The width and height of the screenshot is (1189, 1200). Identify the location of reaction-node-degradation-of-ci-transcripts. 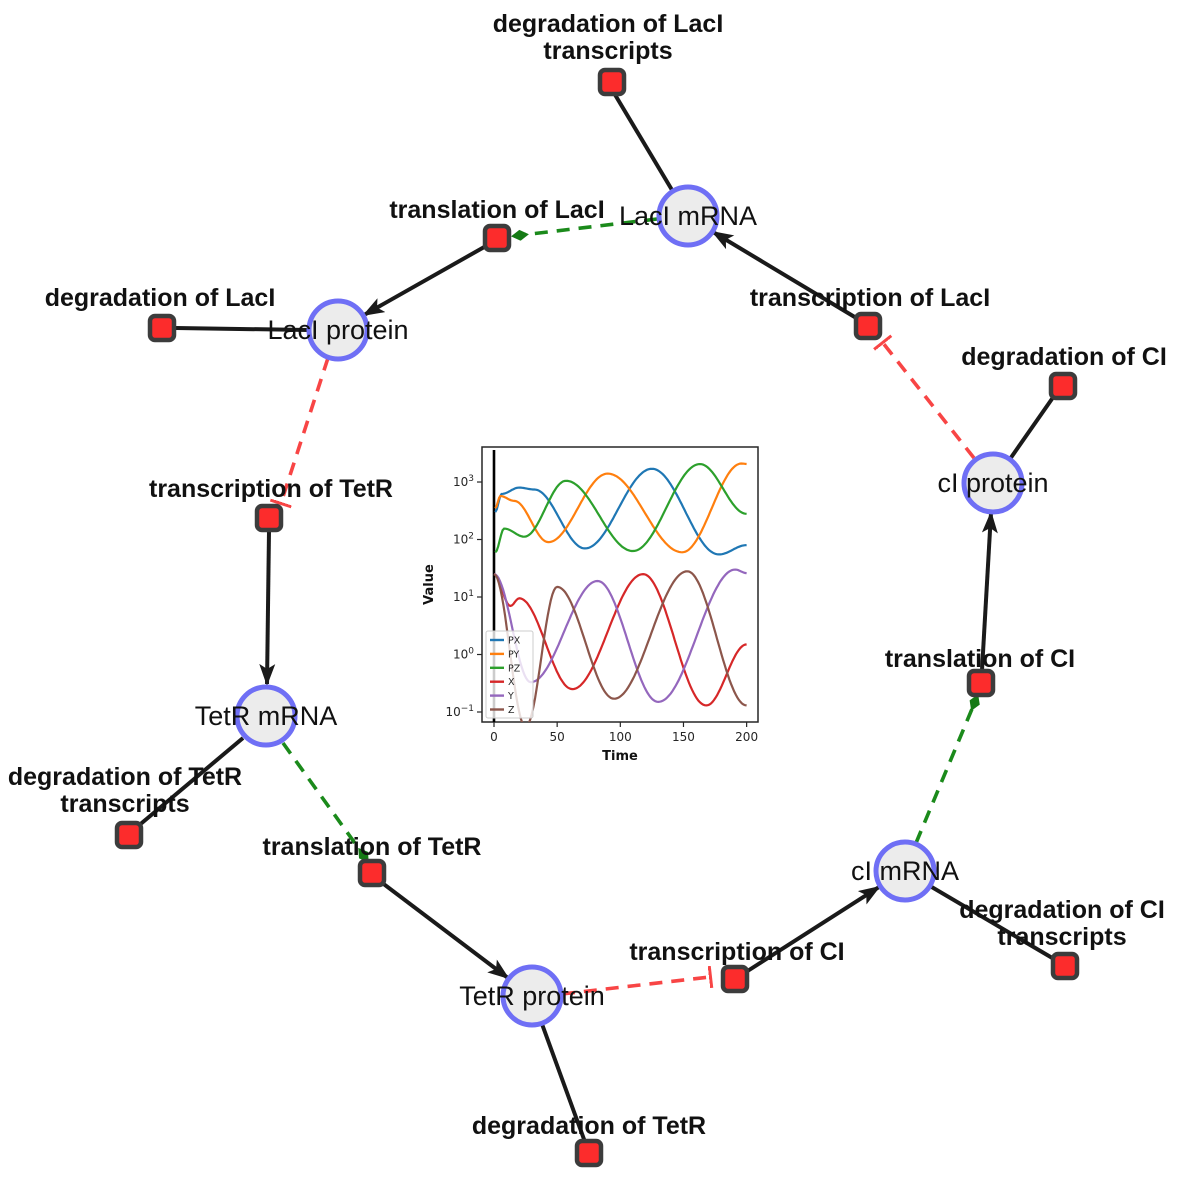
(1065, 966).